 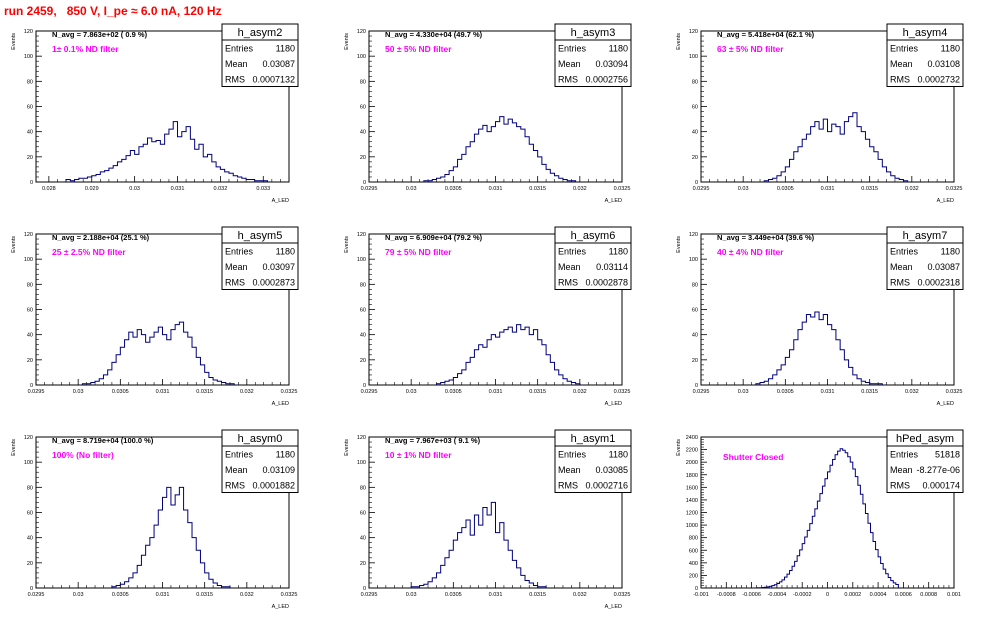 What do you see at coordinates (178, 189) in the screenshot?
I see `x-tick-label: 0.031` at bounding box center [178, 189].